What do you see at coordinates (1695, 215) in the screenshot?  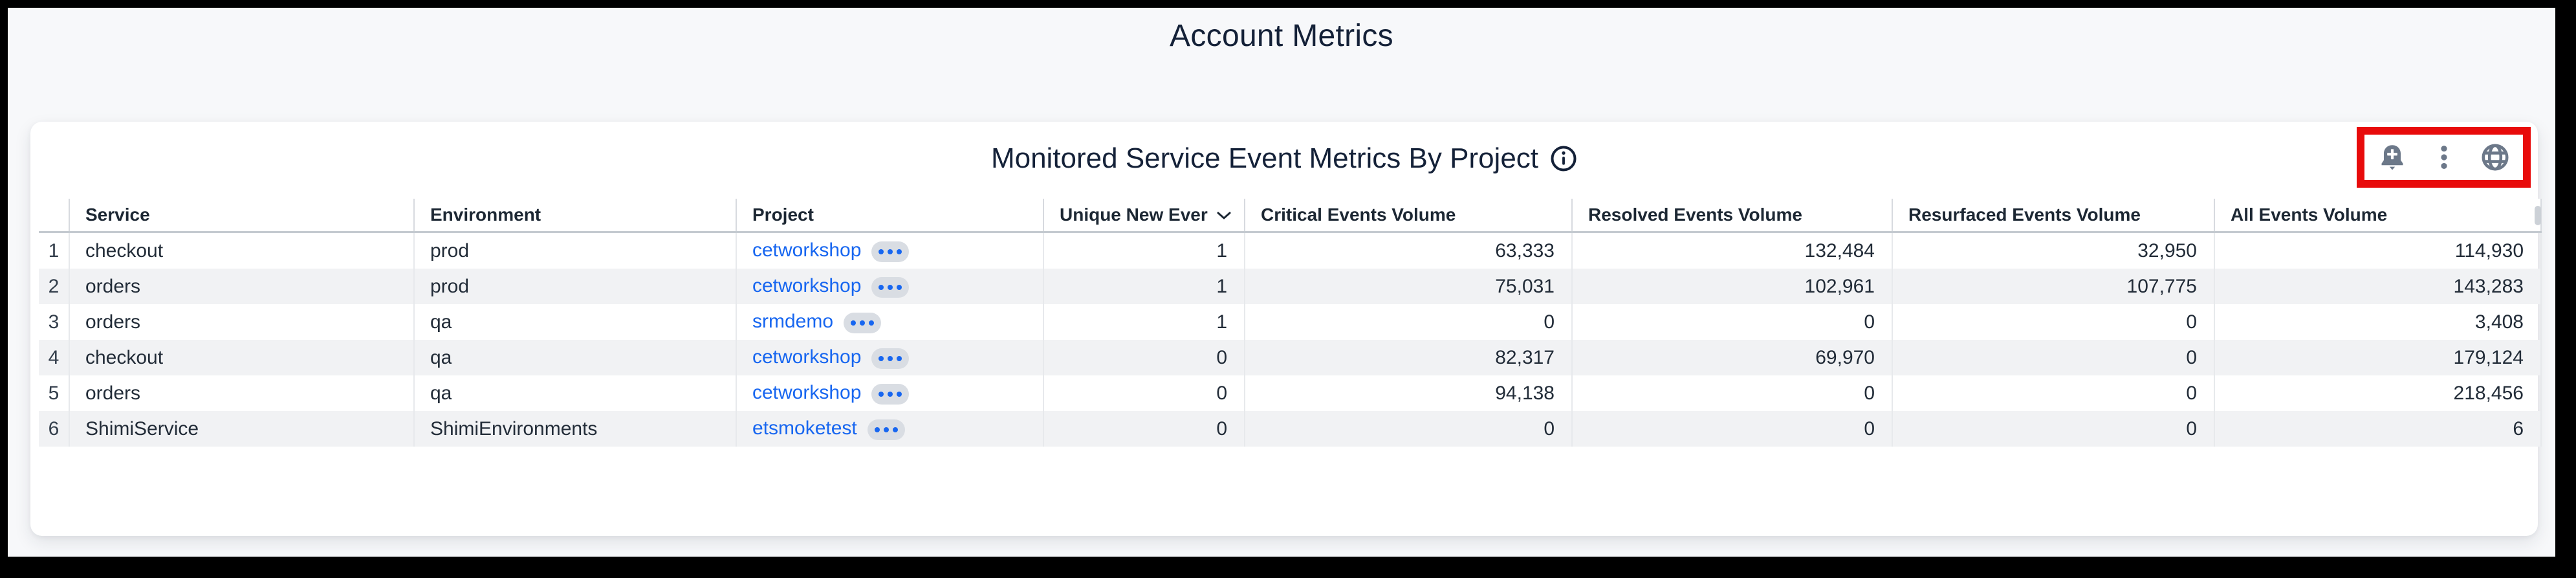 I see `column-header-label: Resolved Events Volume` at bounding box center [1695, 215].